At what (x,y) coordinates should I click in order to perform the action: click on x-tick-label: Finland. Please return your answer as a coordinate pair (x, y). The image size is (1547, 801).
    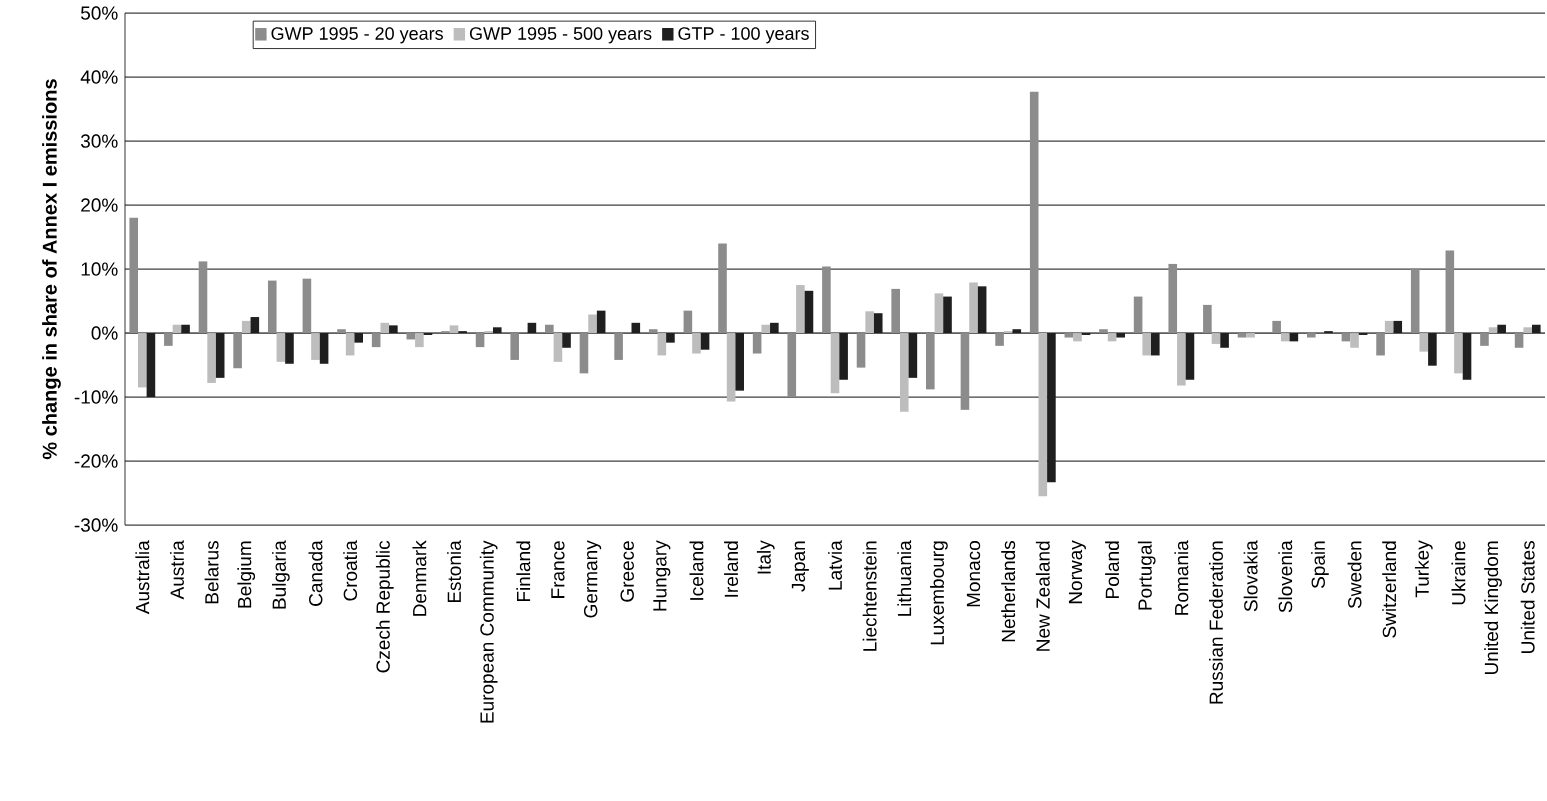
    Looking at the image, I should click on (523, 571).